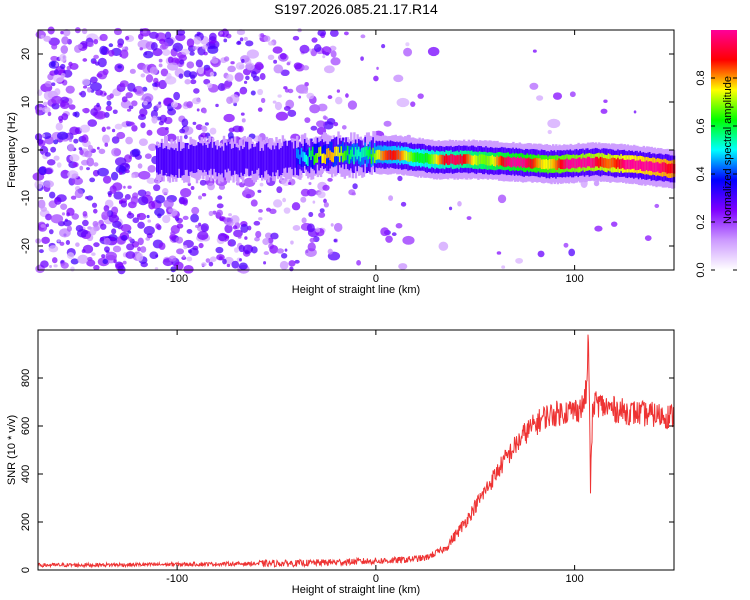 This screenshot has width=750, height=600. I want to click on x-tick-label: 100, so click(574, 279).